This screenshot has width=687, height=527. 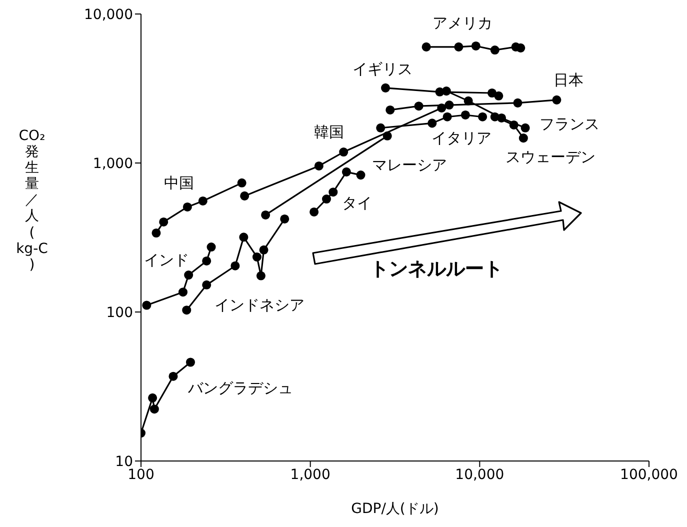 I want to click on series-label: イタリア, so click(x=461, y=137).